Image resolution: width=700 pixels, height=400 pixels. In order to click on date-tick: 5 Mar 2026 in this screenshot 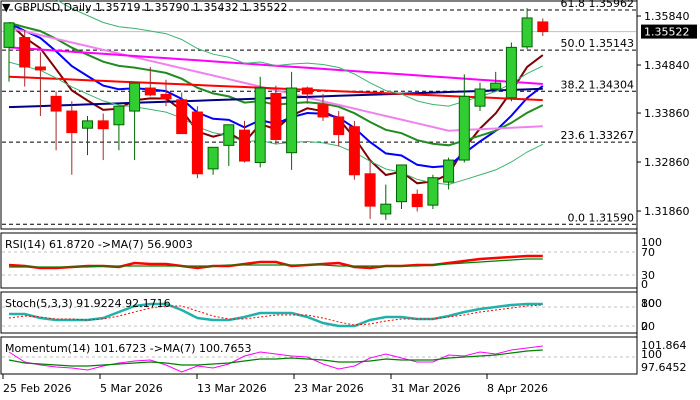, I will do `click(131, 388)`.